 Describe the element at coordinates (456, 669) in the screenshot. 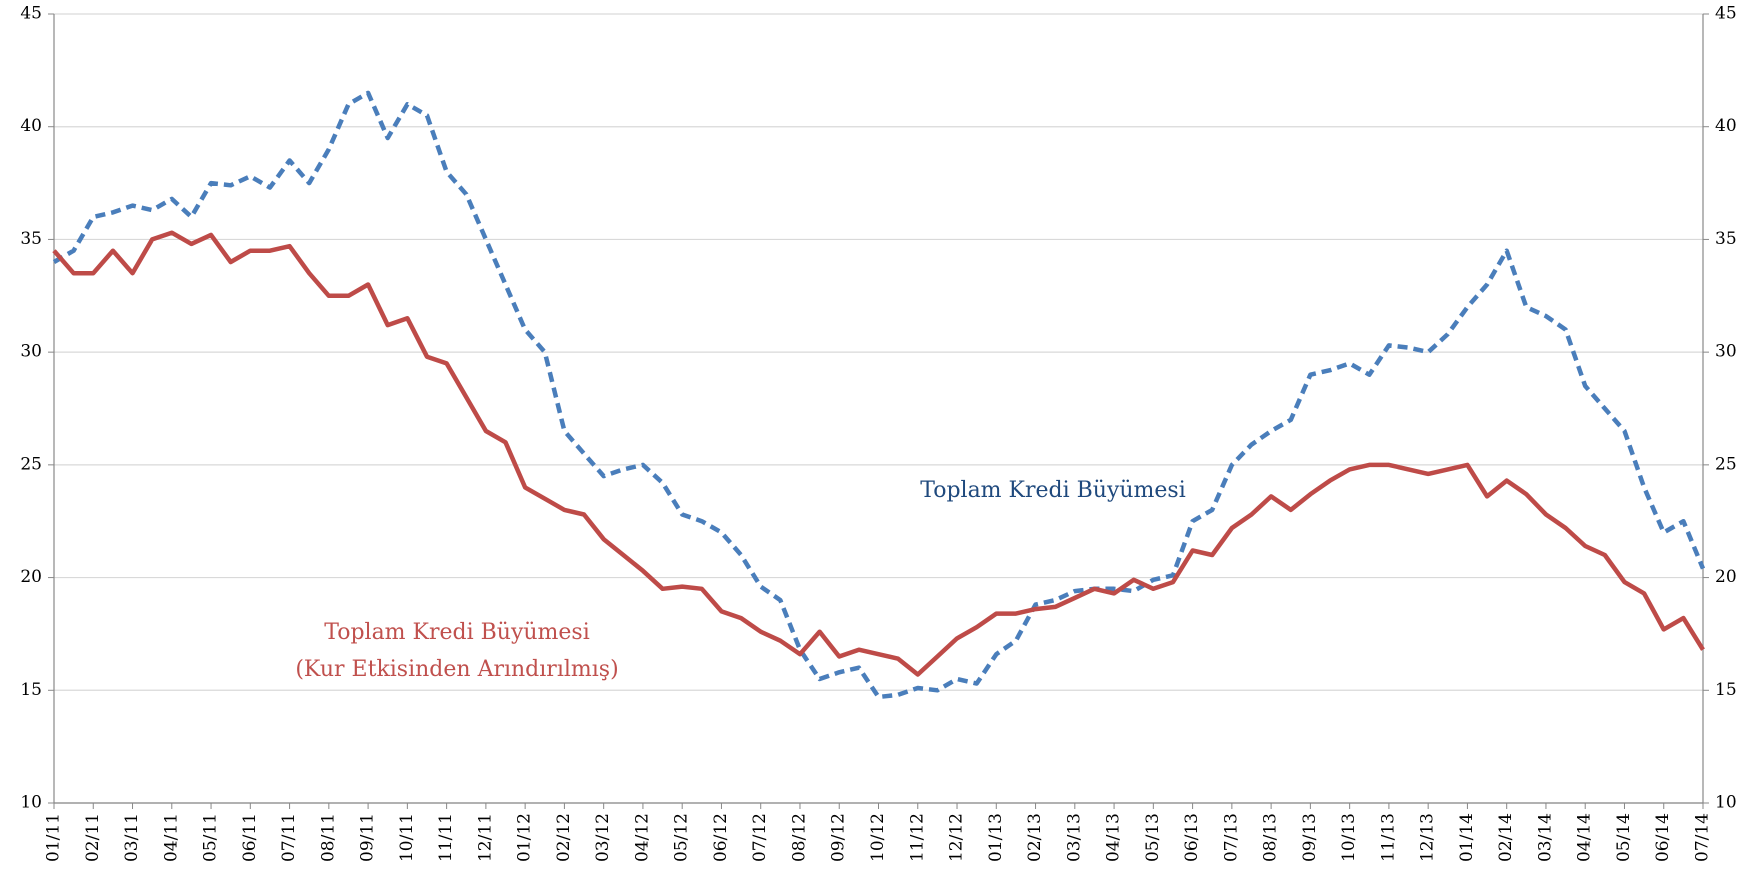

I see `annotation: (Kur Etkisinden Arındırılmış)` at that location.